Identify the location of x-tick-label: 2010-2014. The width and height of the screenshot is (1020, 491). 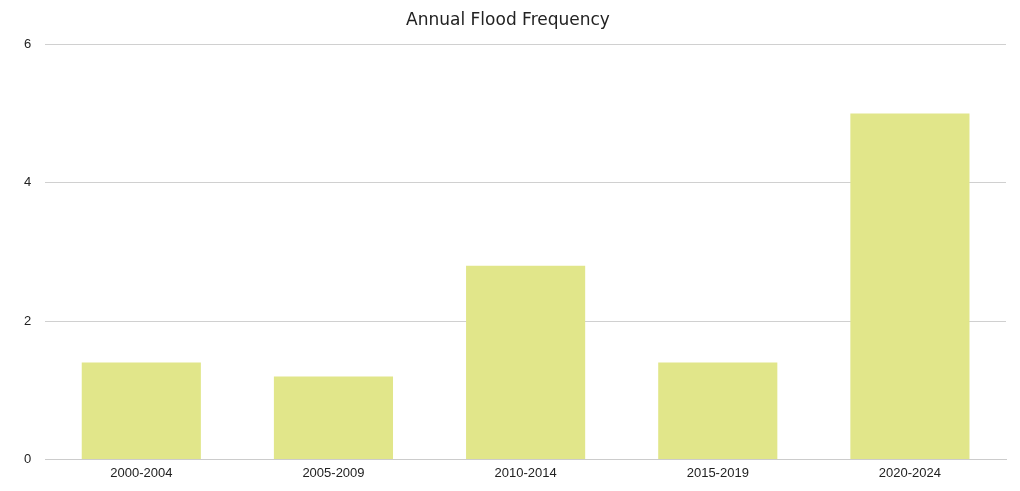
(525, 472).